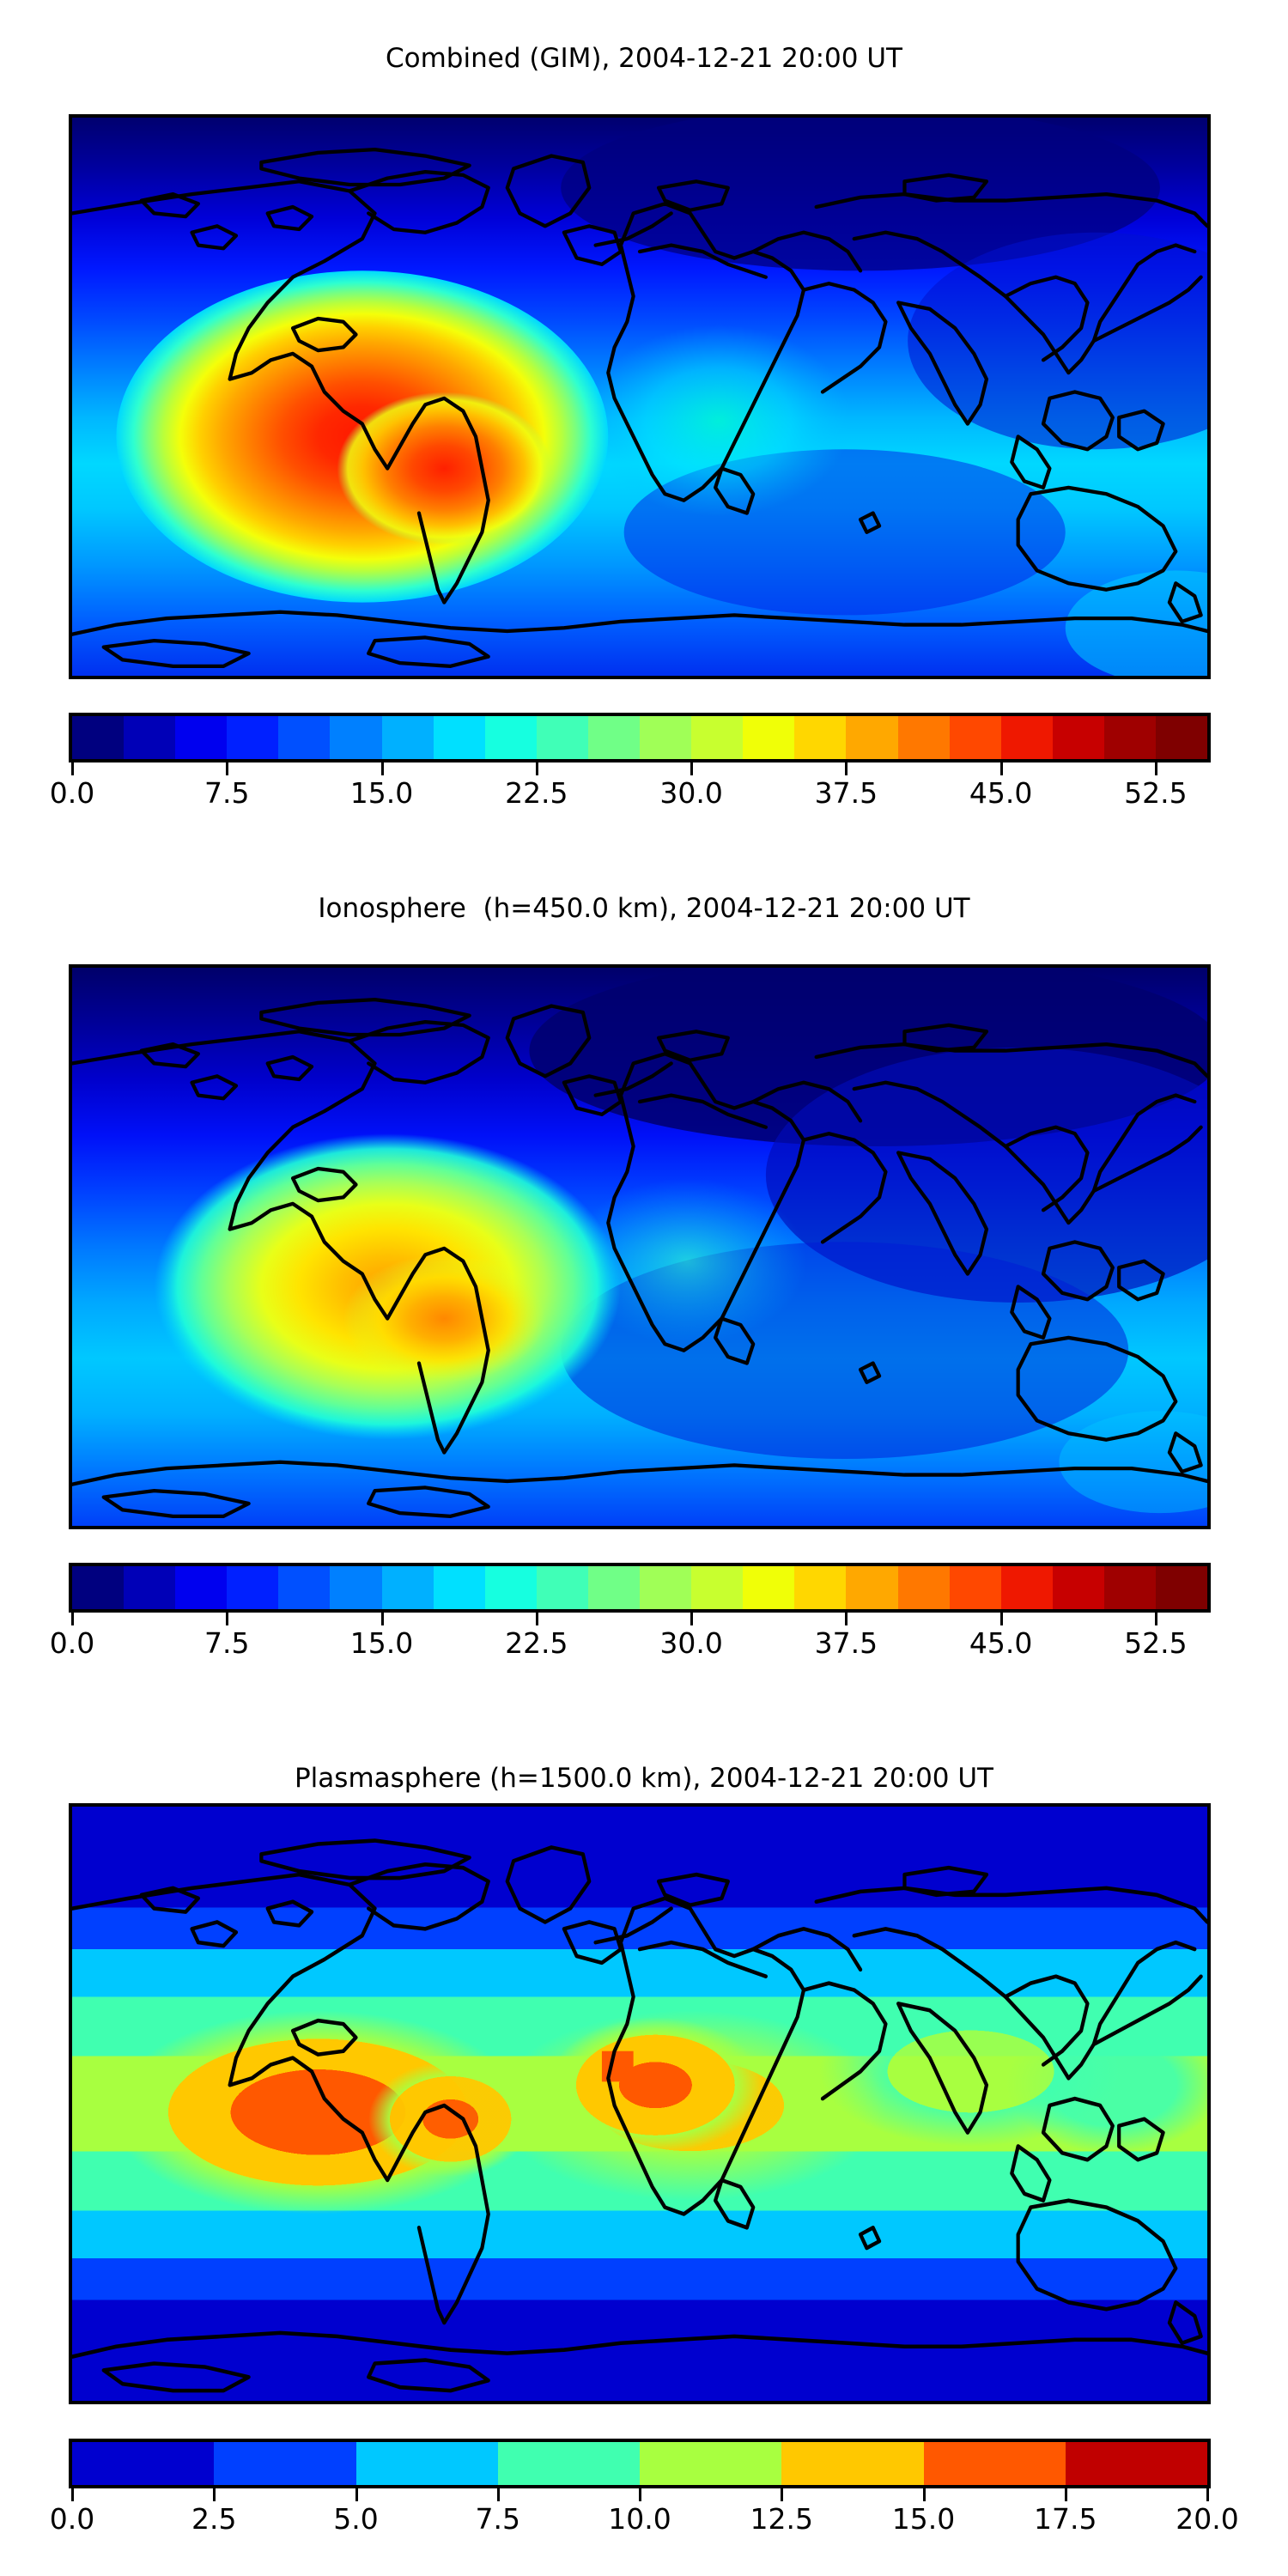 The height and width of the screenshot is (2576, 1288). What do you see at coordinates (644, 2521) in the screenshot?
I see `colorbar-labels-plasmasphere: 0.0 2.5 5.0 7.5 10.0 12.5 15.0 17.5 20.0` at bounding box center [644, 2521].